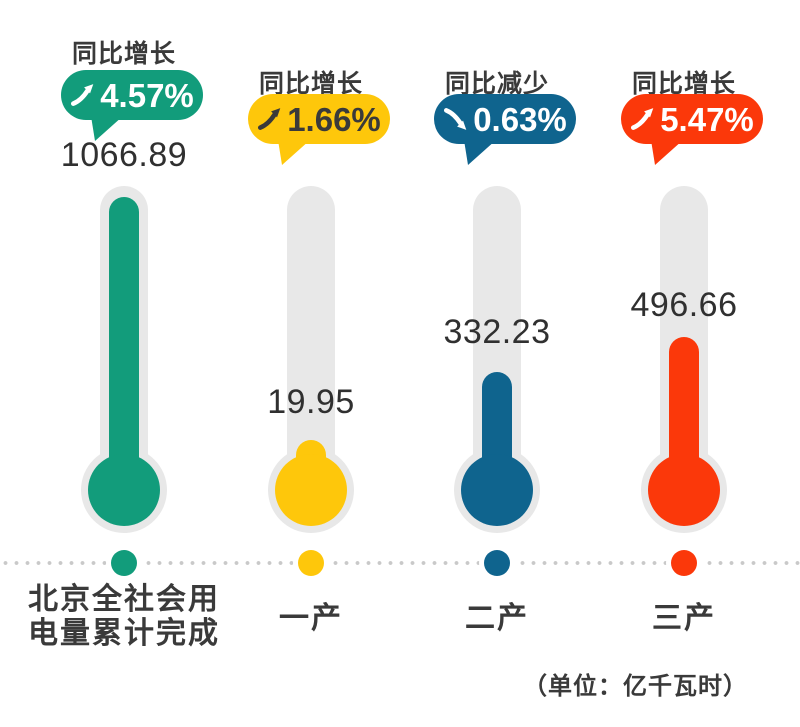 The width and height of the screenshot is (800, 727). What do you see at coordinates (635, 686) in the screenshot?
I see `unit-note: （单位：亿千瓦时）` at bounding box center [635, 686].